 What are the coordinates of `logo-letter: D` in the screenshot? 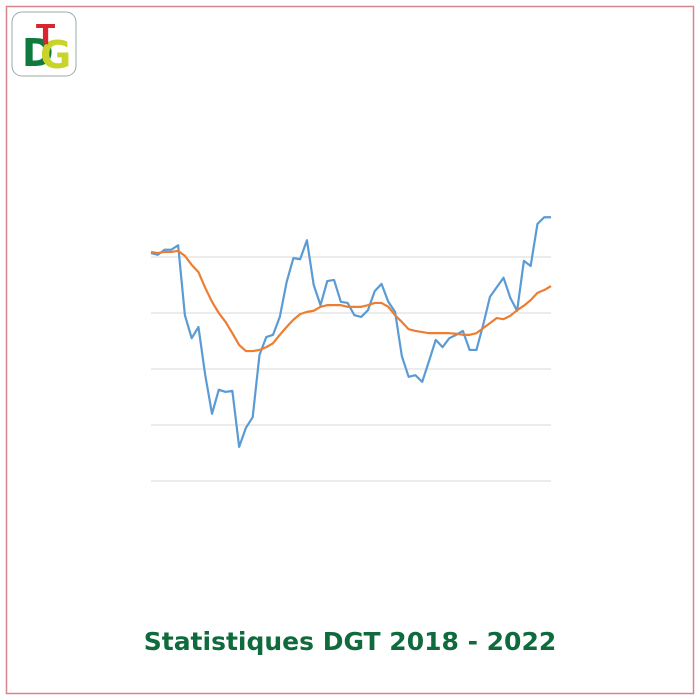 It's located at (38, 53).